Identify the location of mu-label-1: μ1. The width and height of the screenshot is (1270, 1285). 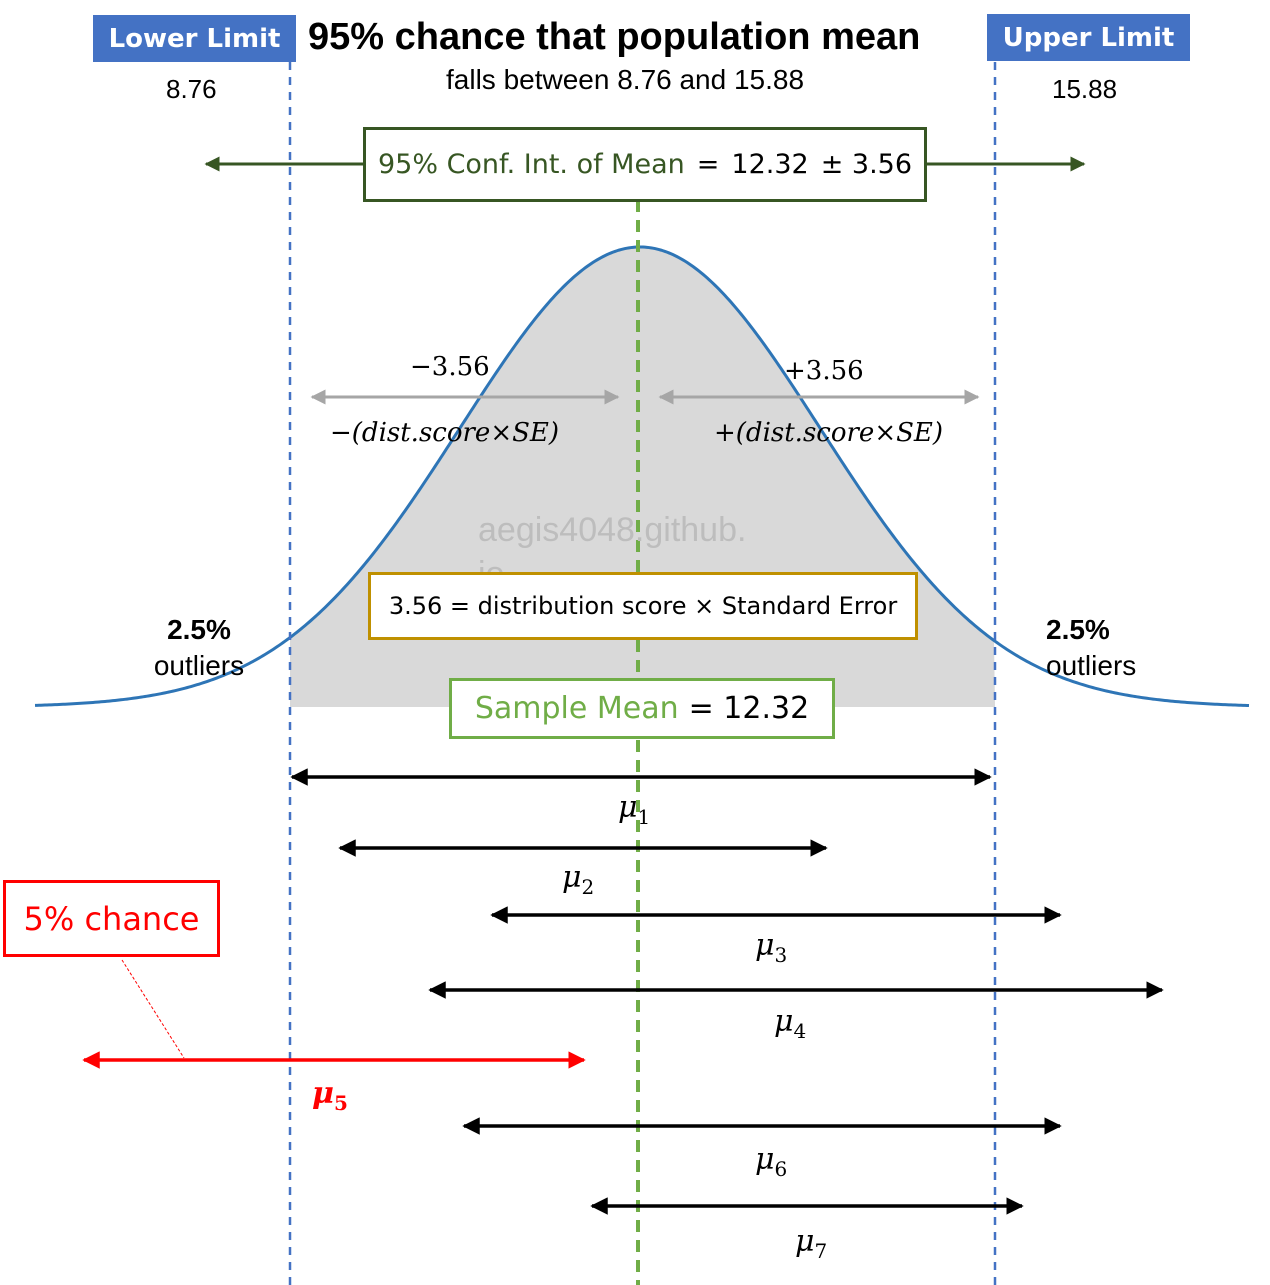
(634, 809).